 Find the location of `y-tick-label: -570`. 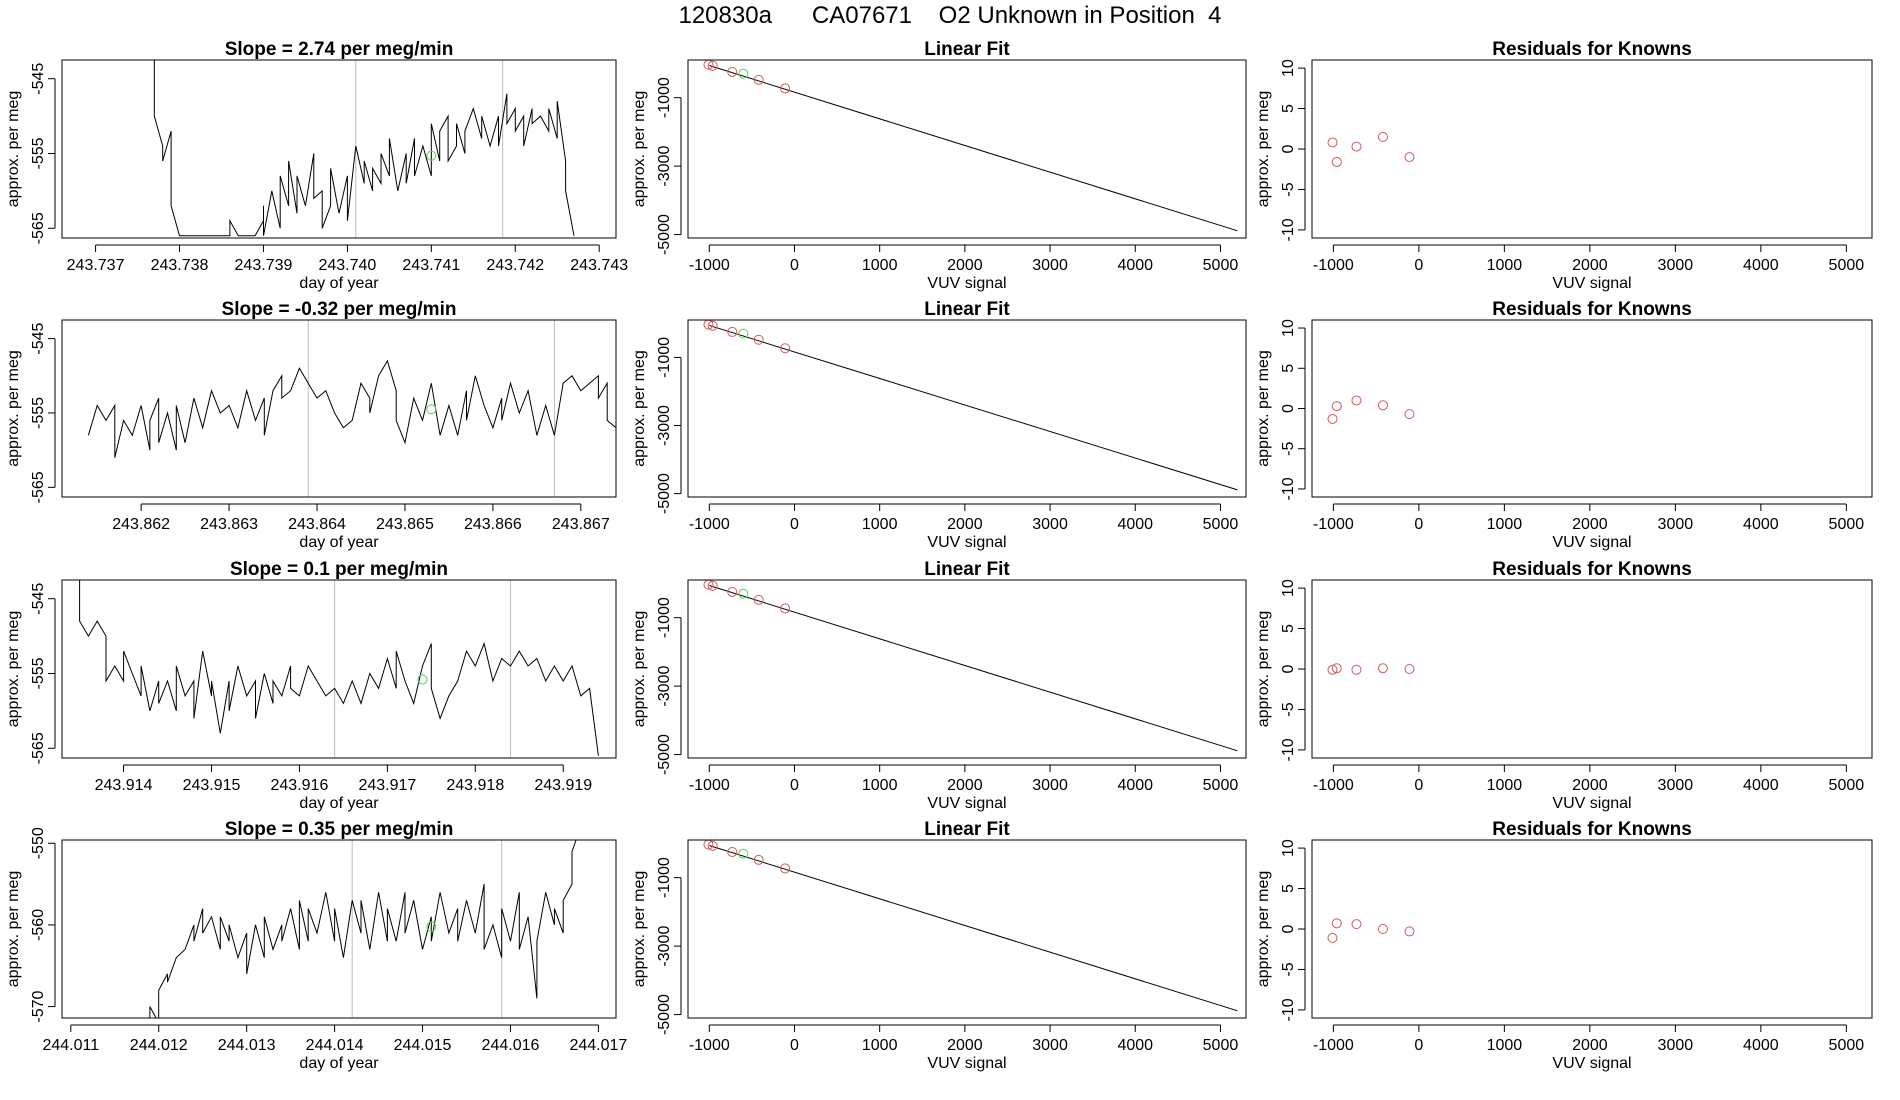

y-tick-label: -570 is located at coordinates (38, 1006).